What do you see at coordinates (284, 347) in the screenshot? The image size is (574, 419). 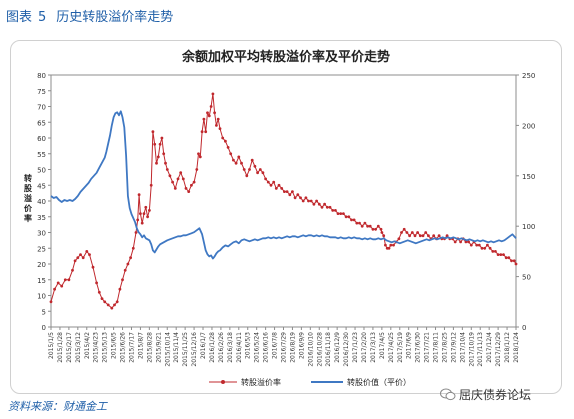 I see `x-tick-label: 2016/7/29` at bounding box center [284, 347].